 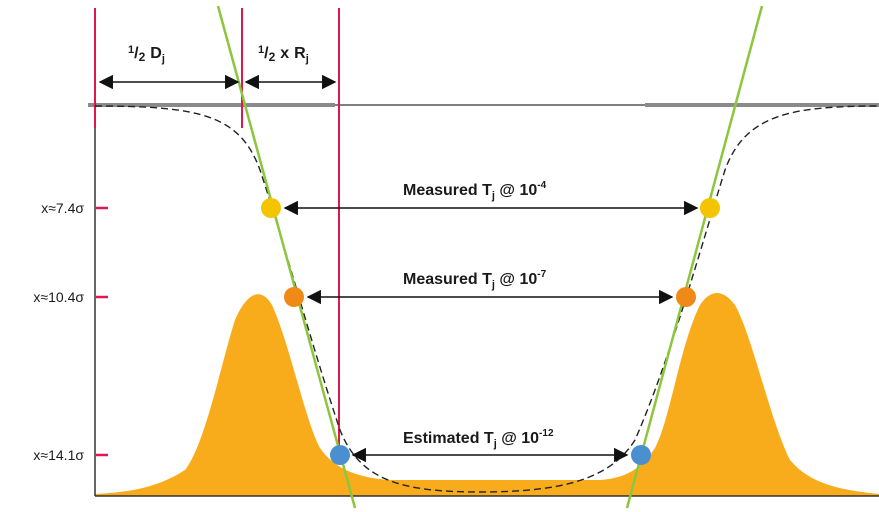 What do you see at coordinates (686, 297) in the screenshot?
I see `marker-dot-2-right` at bounding box center [686, 297].